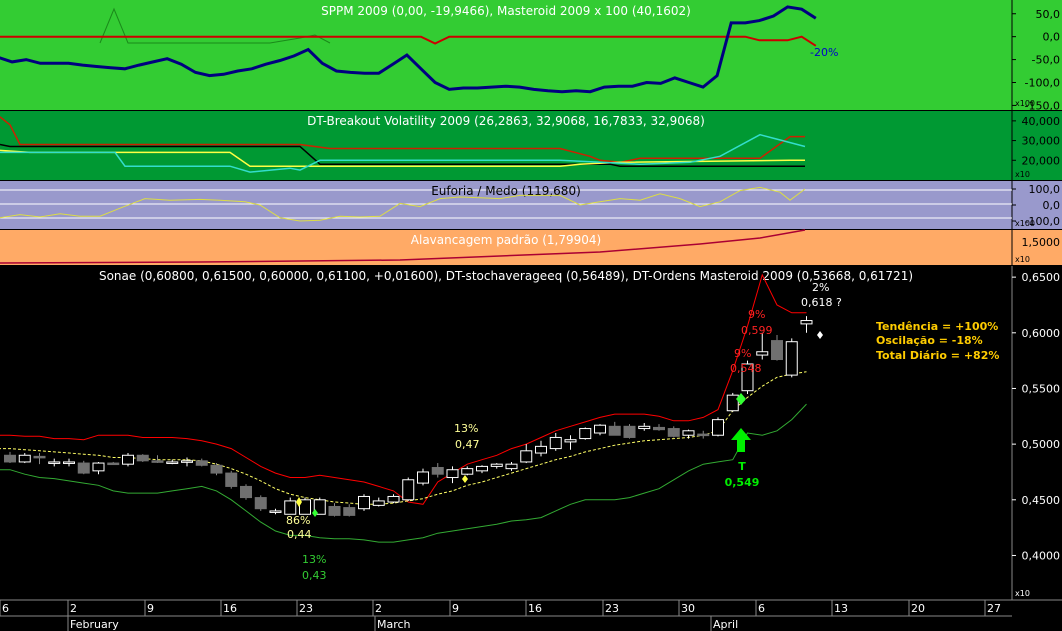 The height and width of the screenshot is (631, 1062). What do you see at coordinates (1041, 444) in the screenshot?
I see `main-tick-label: 0,5000` at bounding box center [1041, 444].